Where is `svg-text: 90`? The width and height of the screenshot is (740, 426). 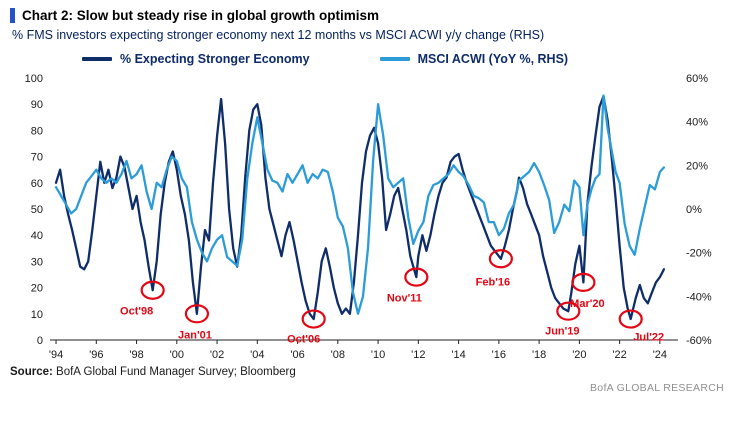 svg-text: 90 is located at coordinates (37, 105).